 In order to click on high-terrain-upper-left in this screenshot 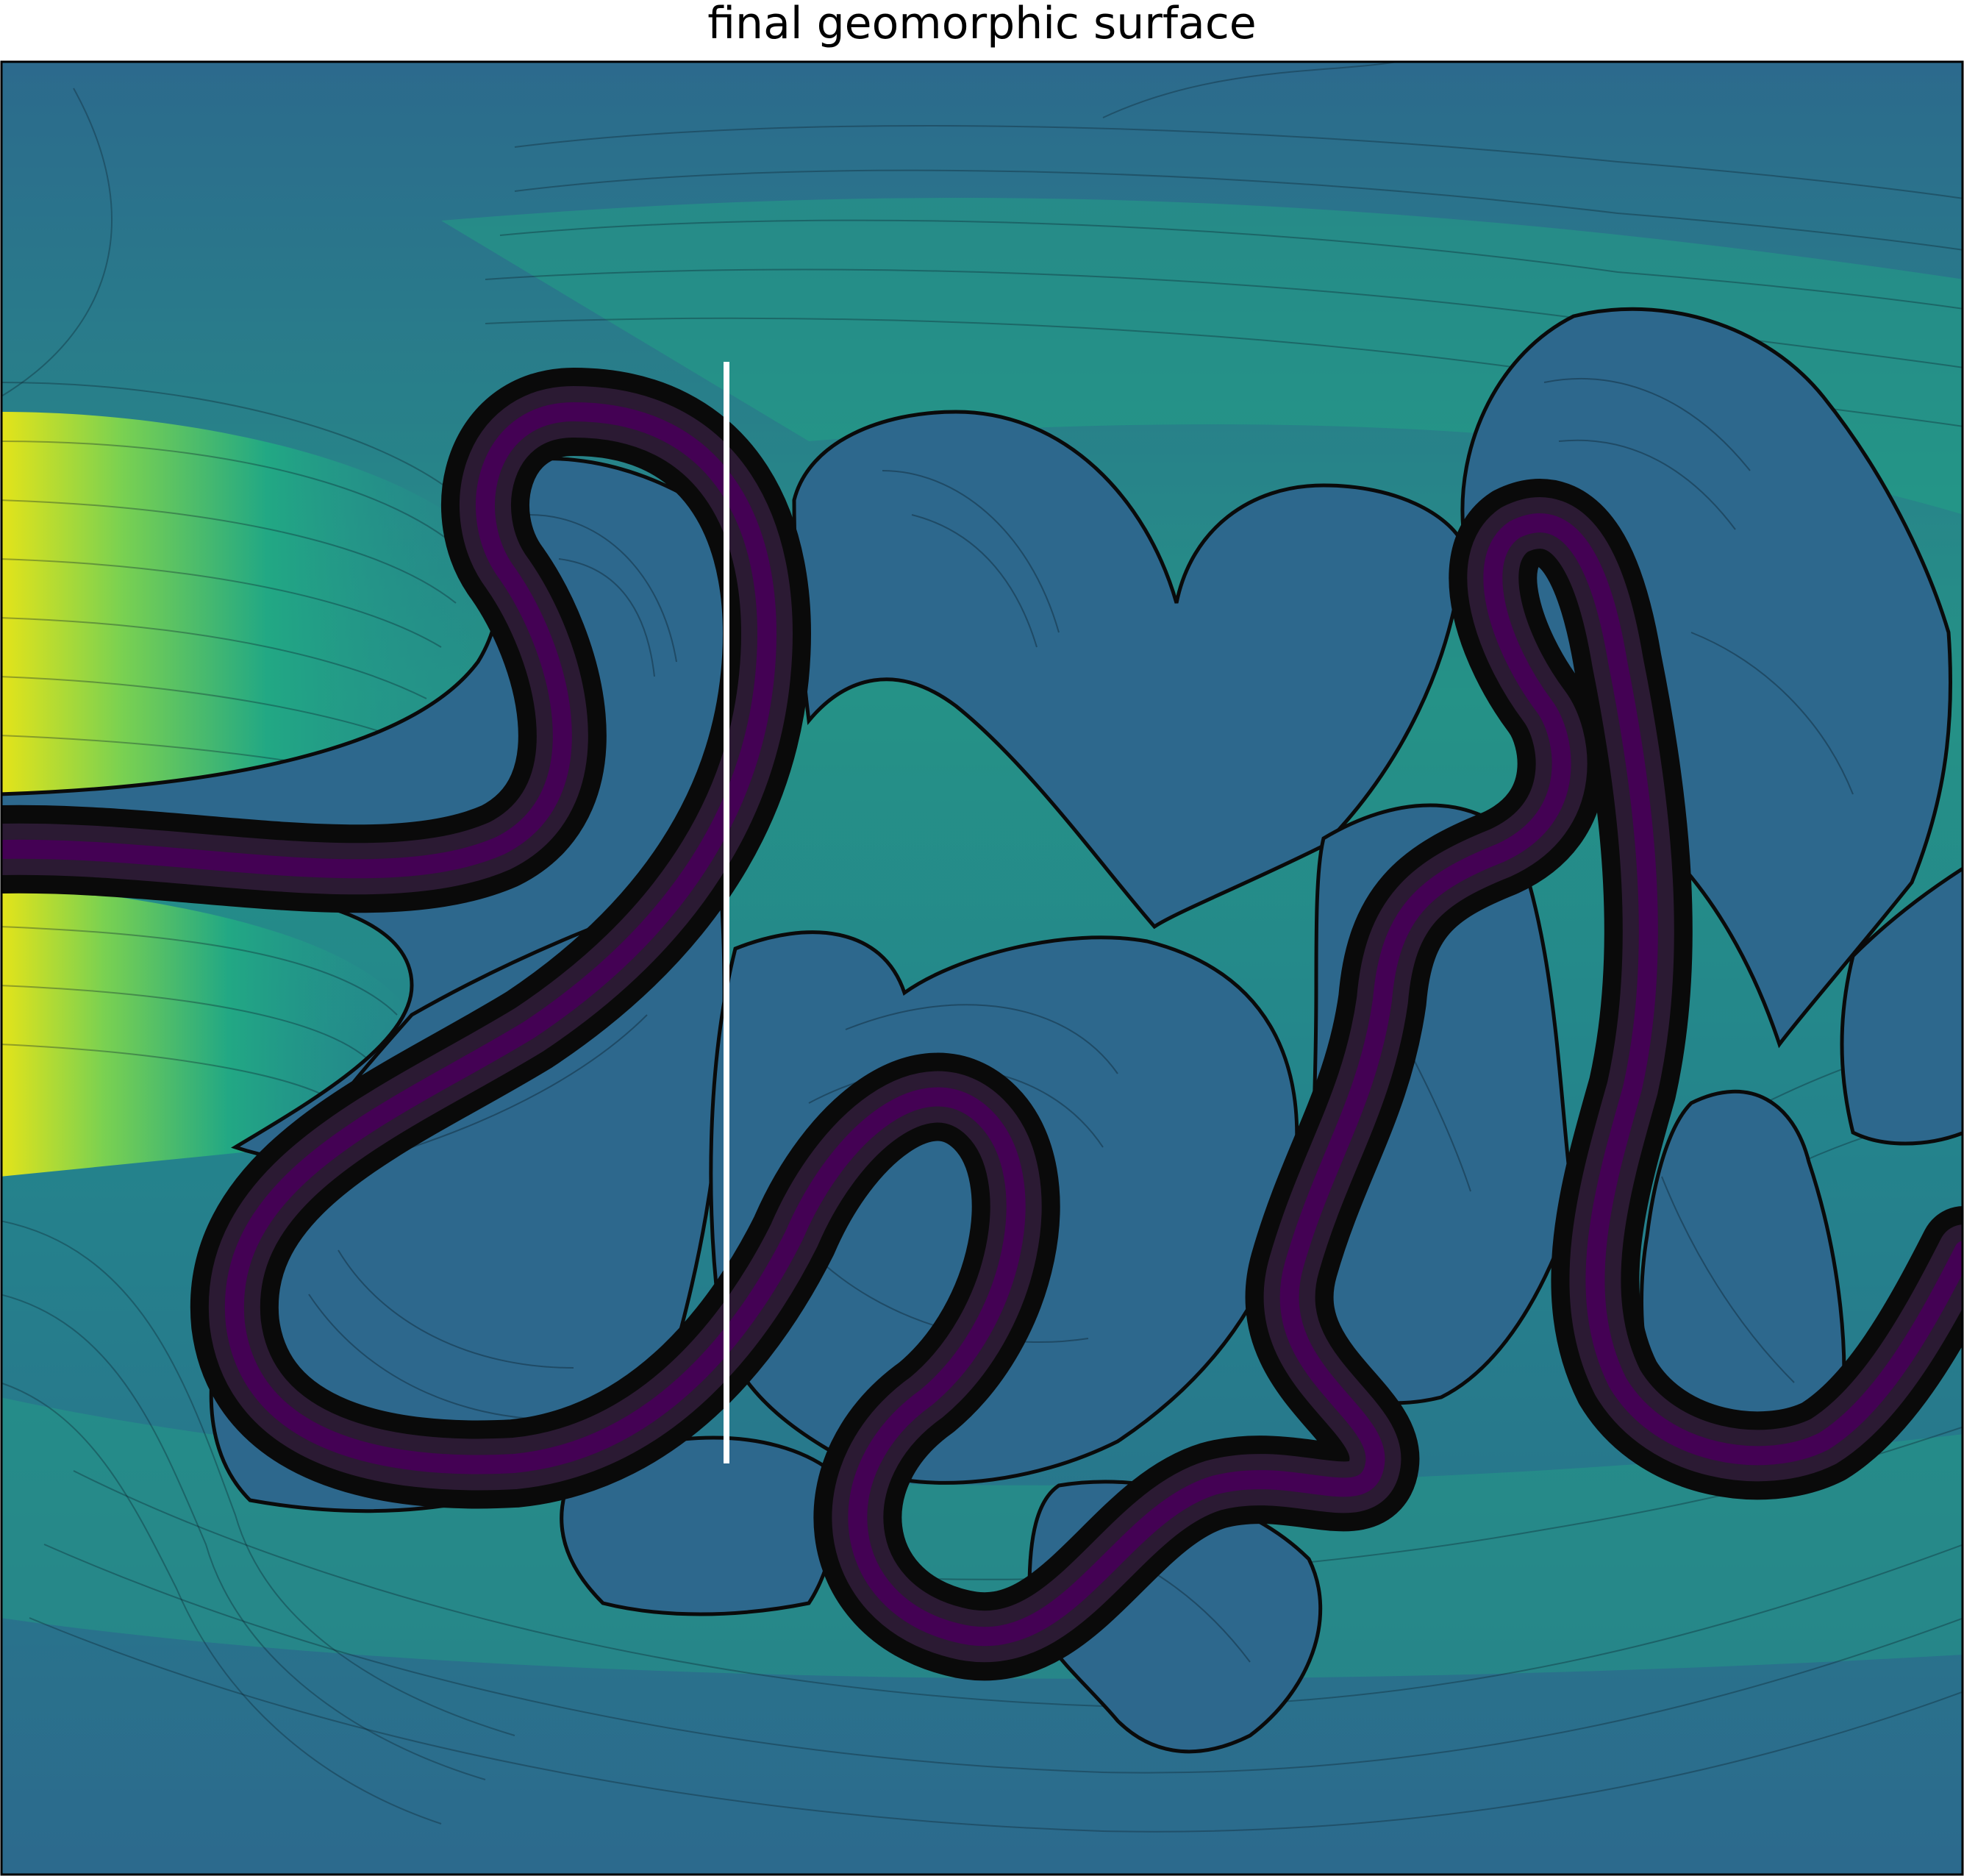, I will do `click(243, 607)`.